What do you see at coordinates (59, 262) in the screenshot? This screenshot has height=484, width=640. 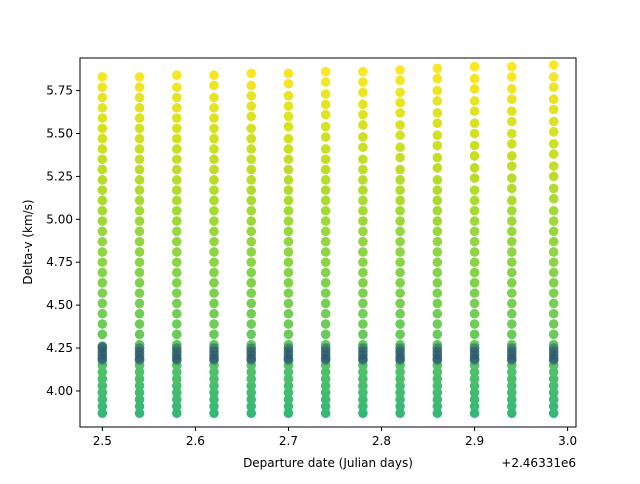 I see `y-tick-label: 4.75` at bounding box center [59, 262].